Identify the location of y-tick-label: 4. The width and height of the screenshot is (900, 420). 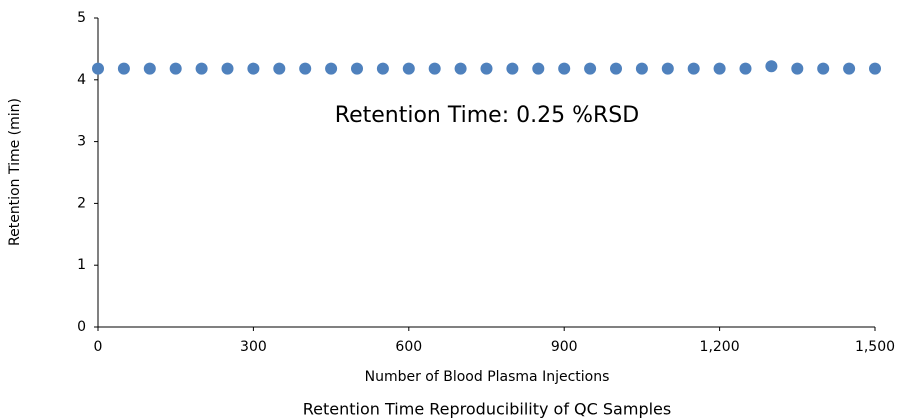
(81, 80).